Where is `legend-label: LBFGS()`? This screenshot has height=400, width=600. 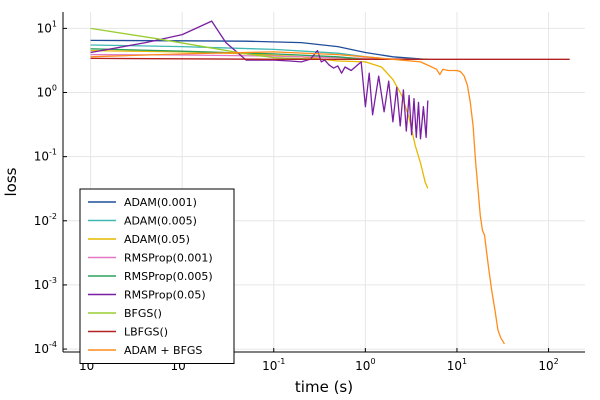 legend-label: LBFGS() is located at coordinates (146, 332).